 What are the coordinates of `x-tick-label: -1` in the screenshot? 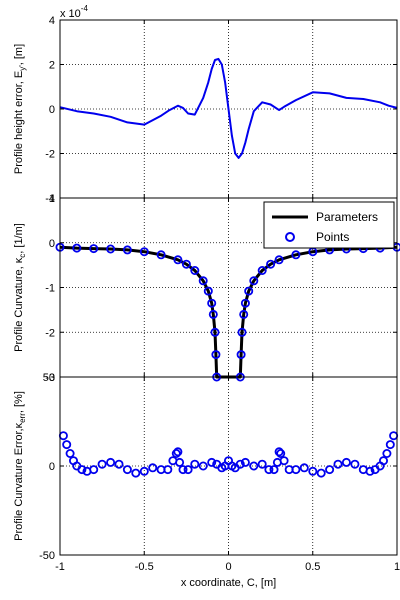 It's located at (60, 567).